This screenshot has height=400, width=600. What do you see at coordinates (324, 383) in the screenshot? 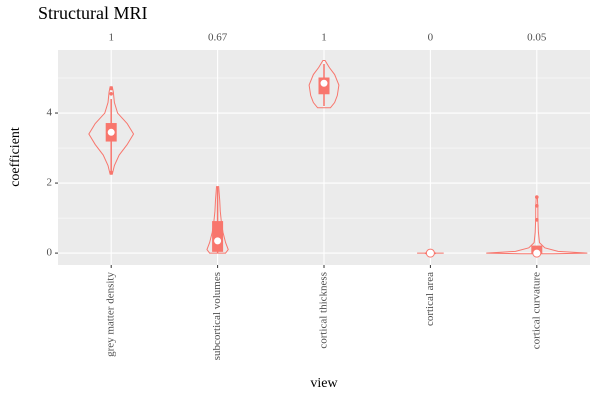
I see `x-axis-title: view` at bounding box center [324, 383].